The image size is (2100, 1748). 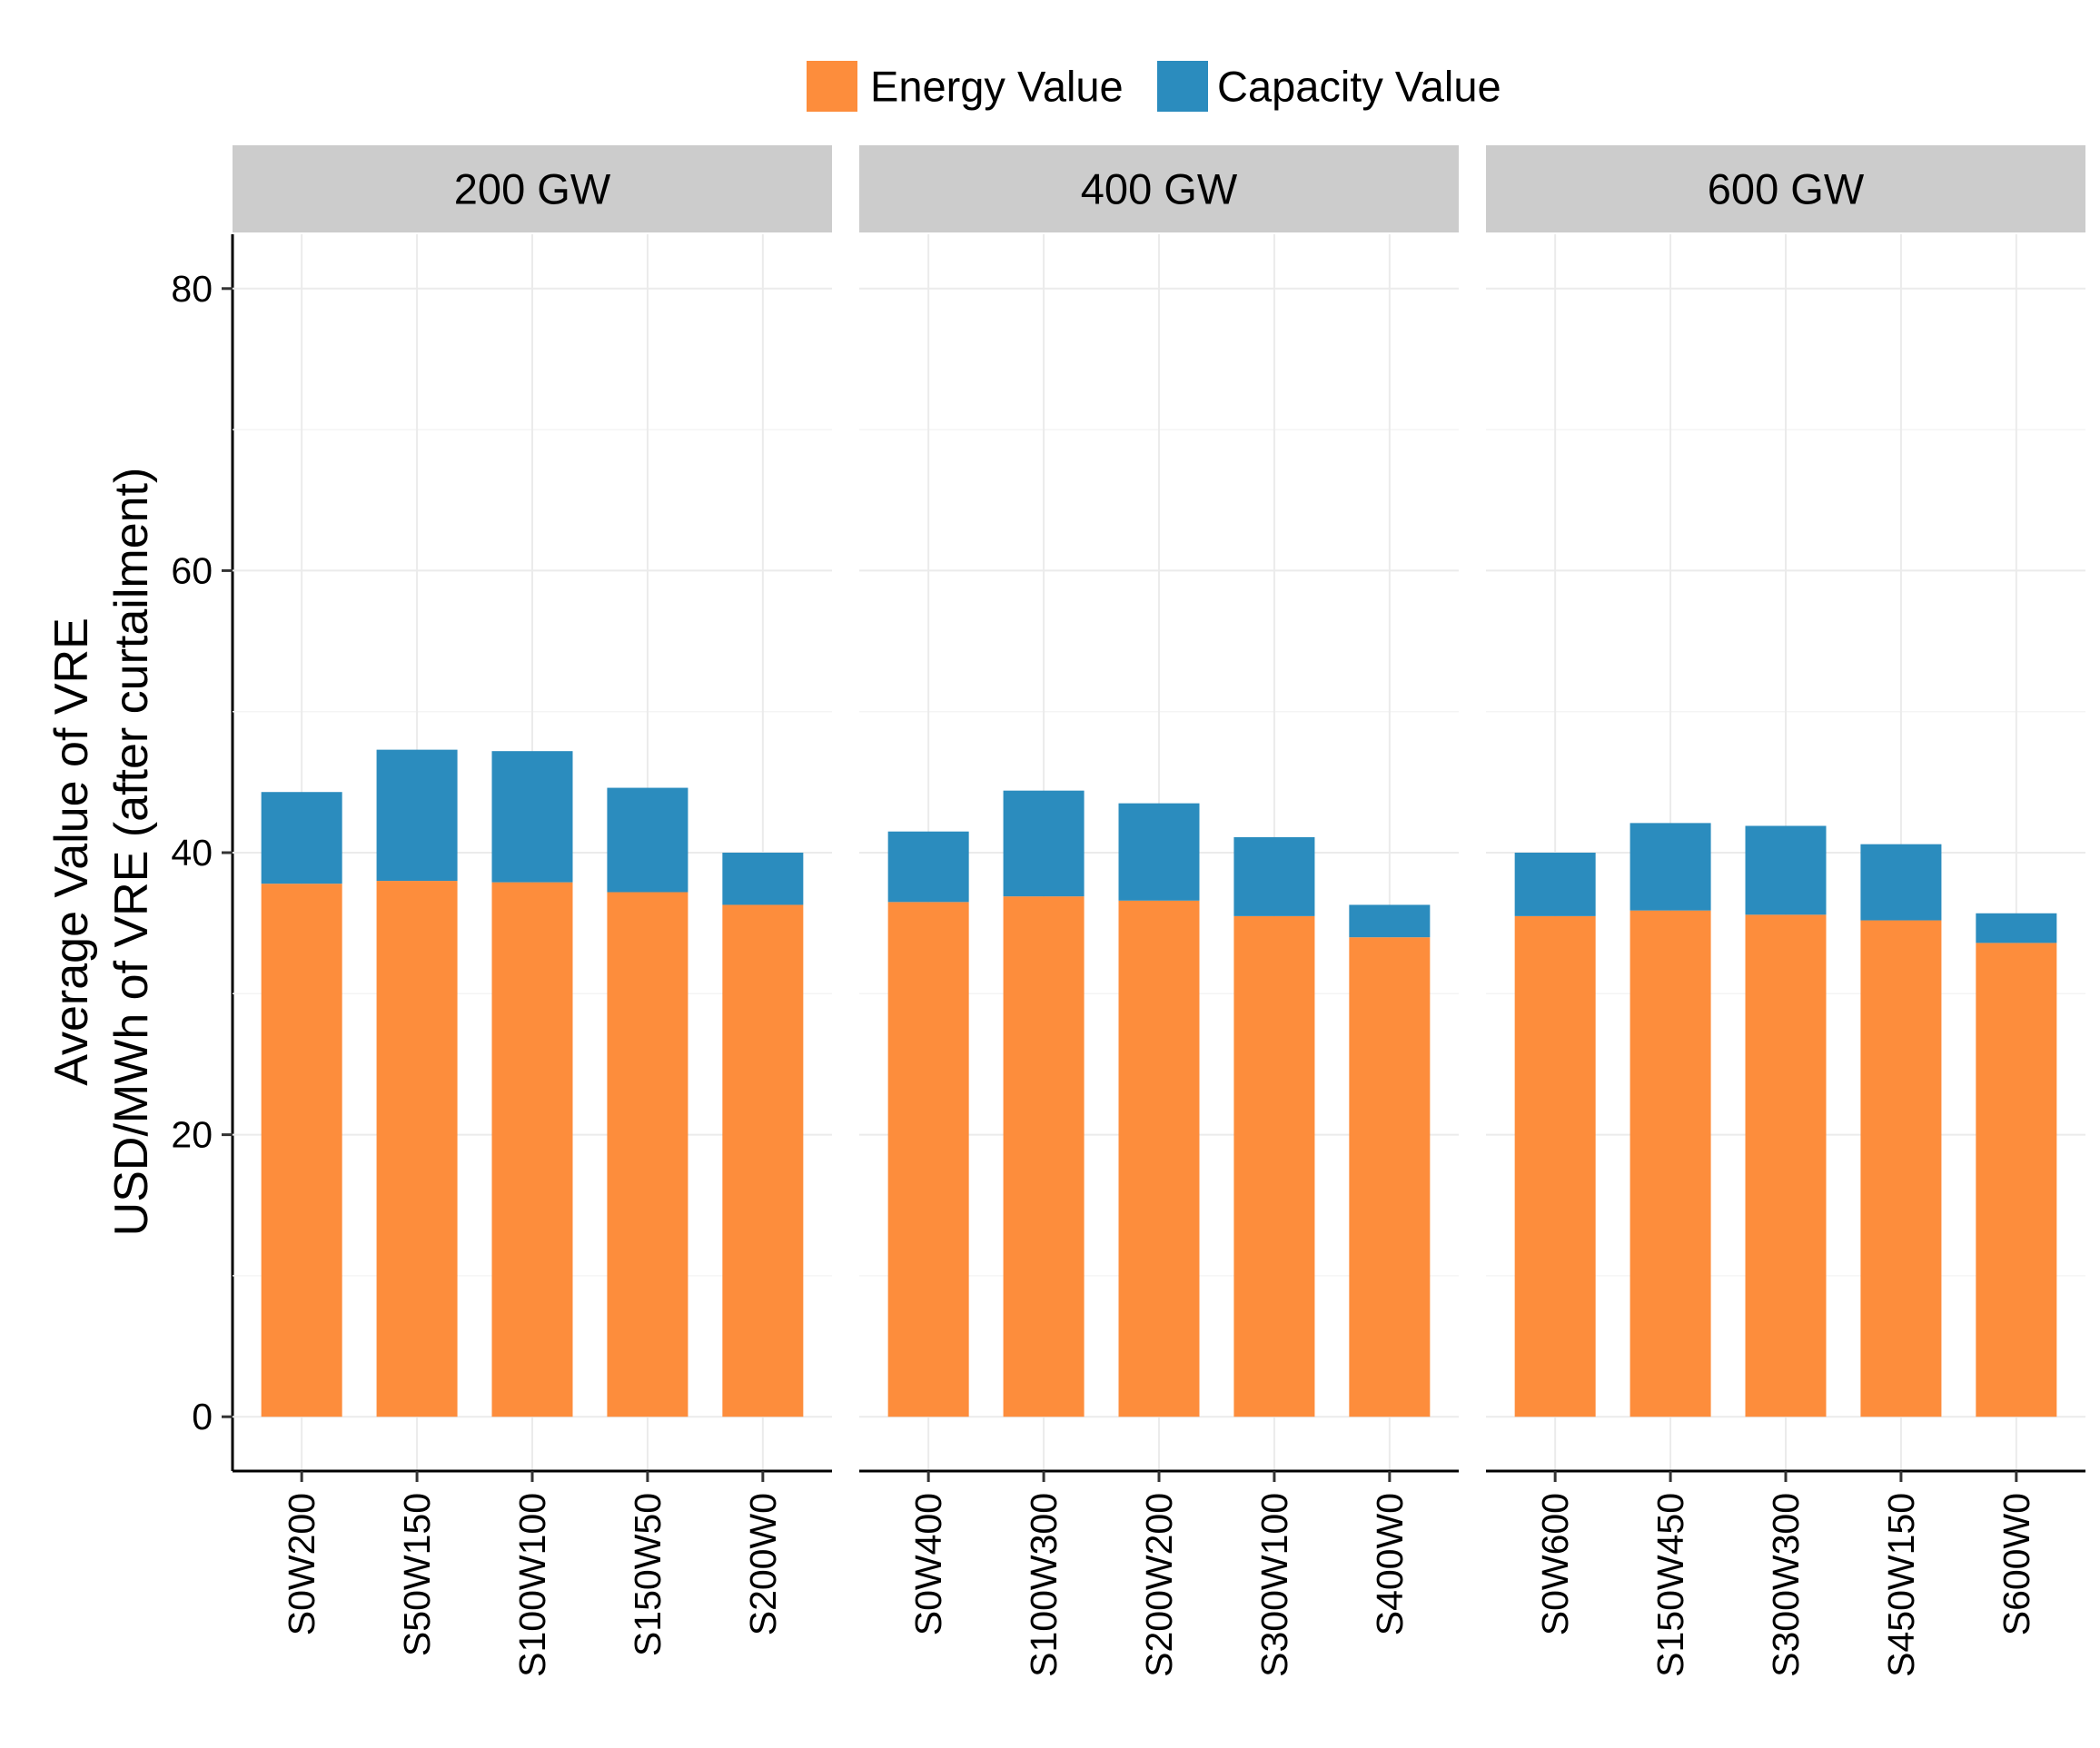 What do you see at coordinates (532, 817) in the screenshot?
I see `bar-capacity-value-s100w100` at bounding box center [532, 817].